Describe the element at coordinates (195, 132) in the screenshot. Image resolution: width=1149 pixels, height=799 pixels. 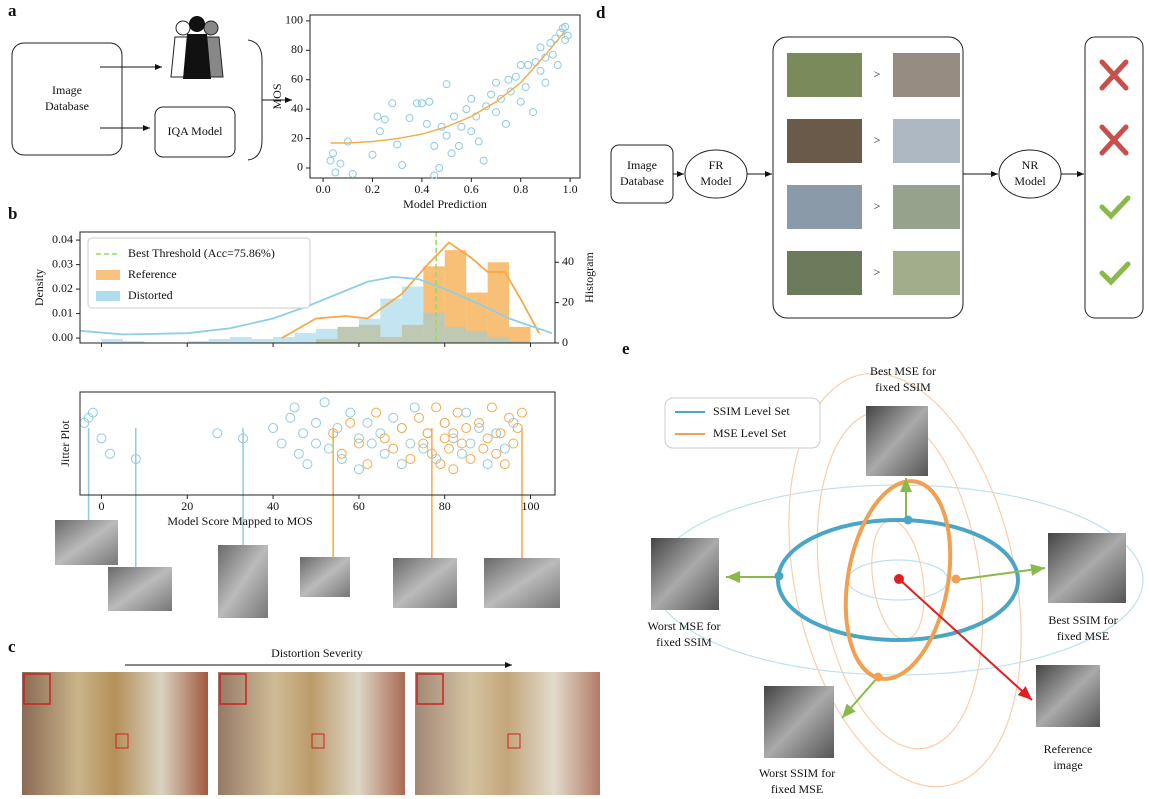
I see `iqa-model-box` at that location.